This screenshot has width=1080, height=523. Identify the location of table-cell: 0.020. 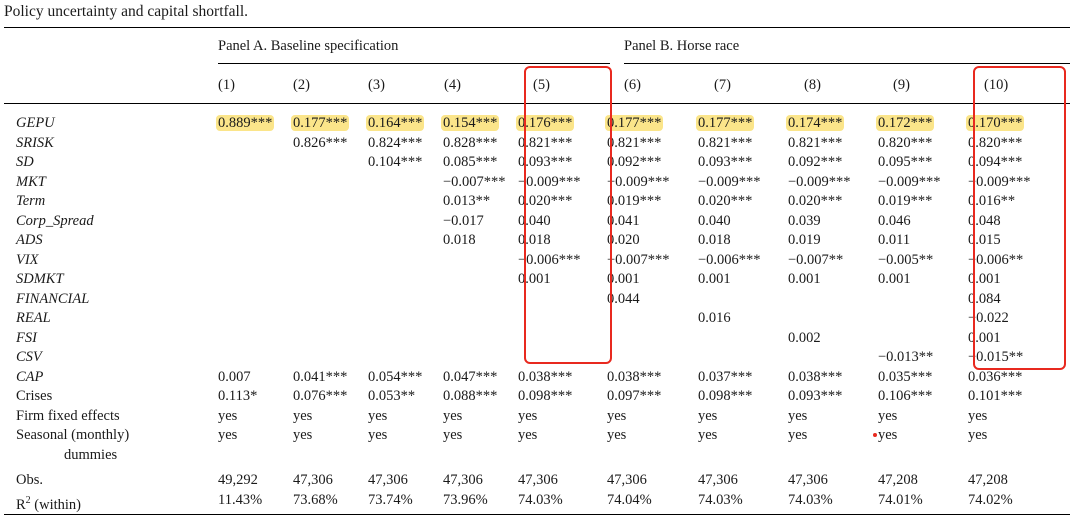
(623, 240).